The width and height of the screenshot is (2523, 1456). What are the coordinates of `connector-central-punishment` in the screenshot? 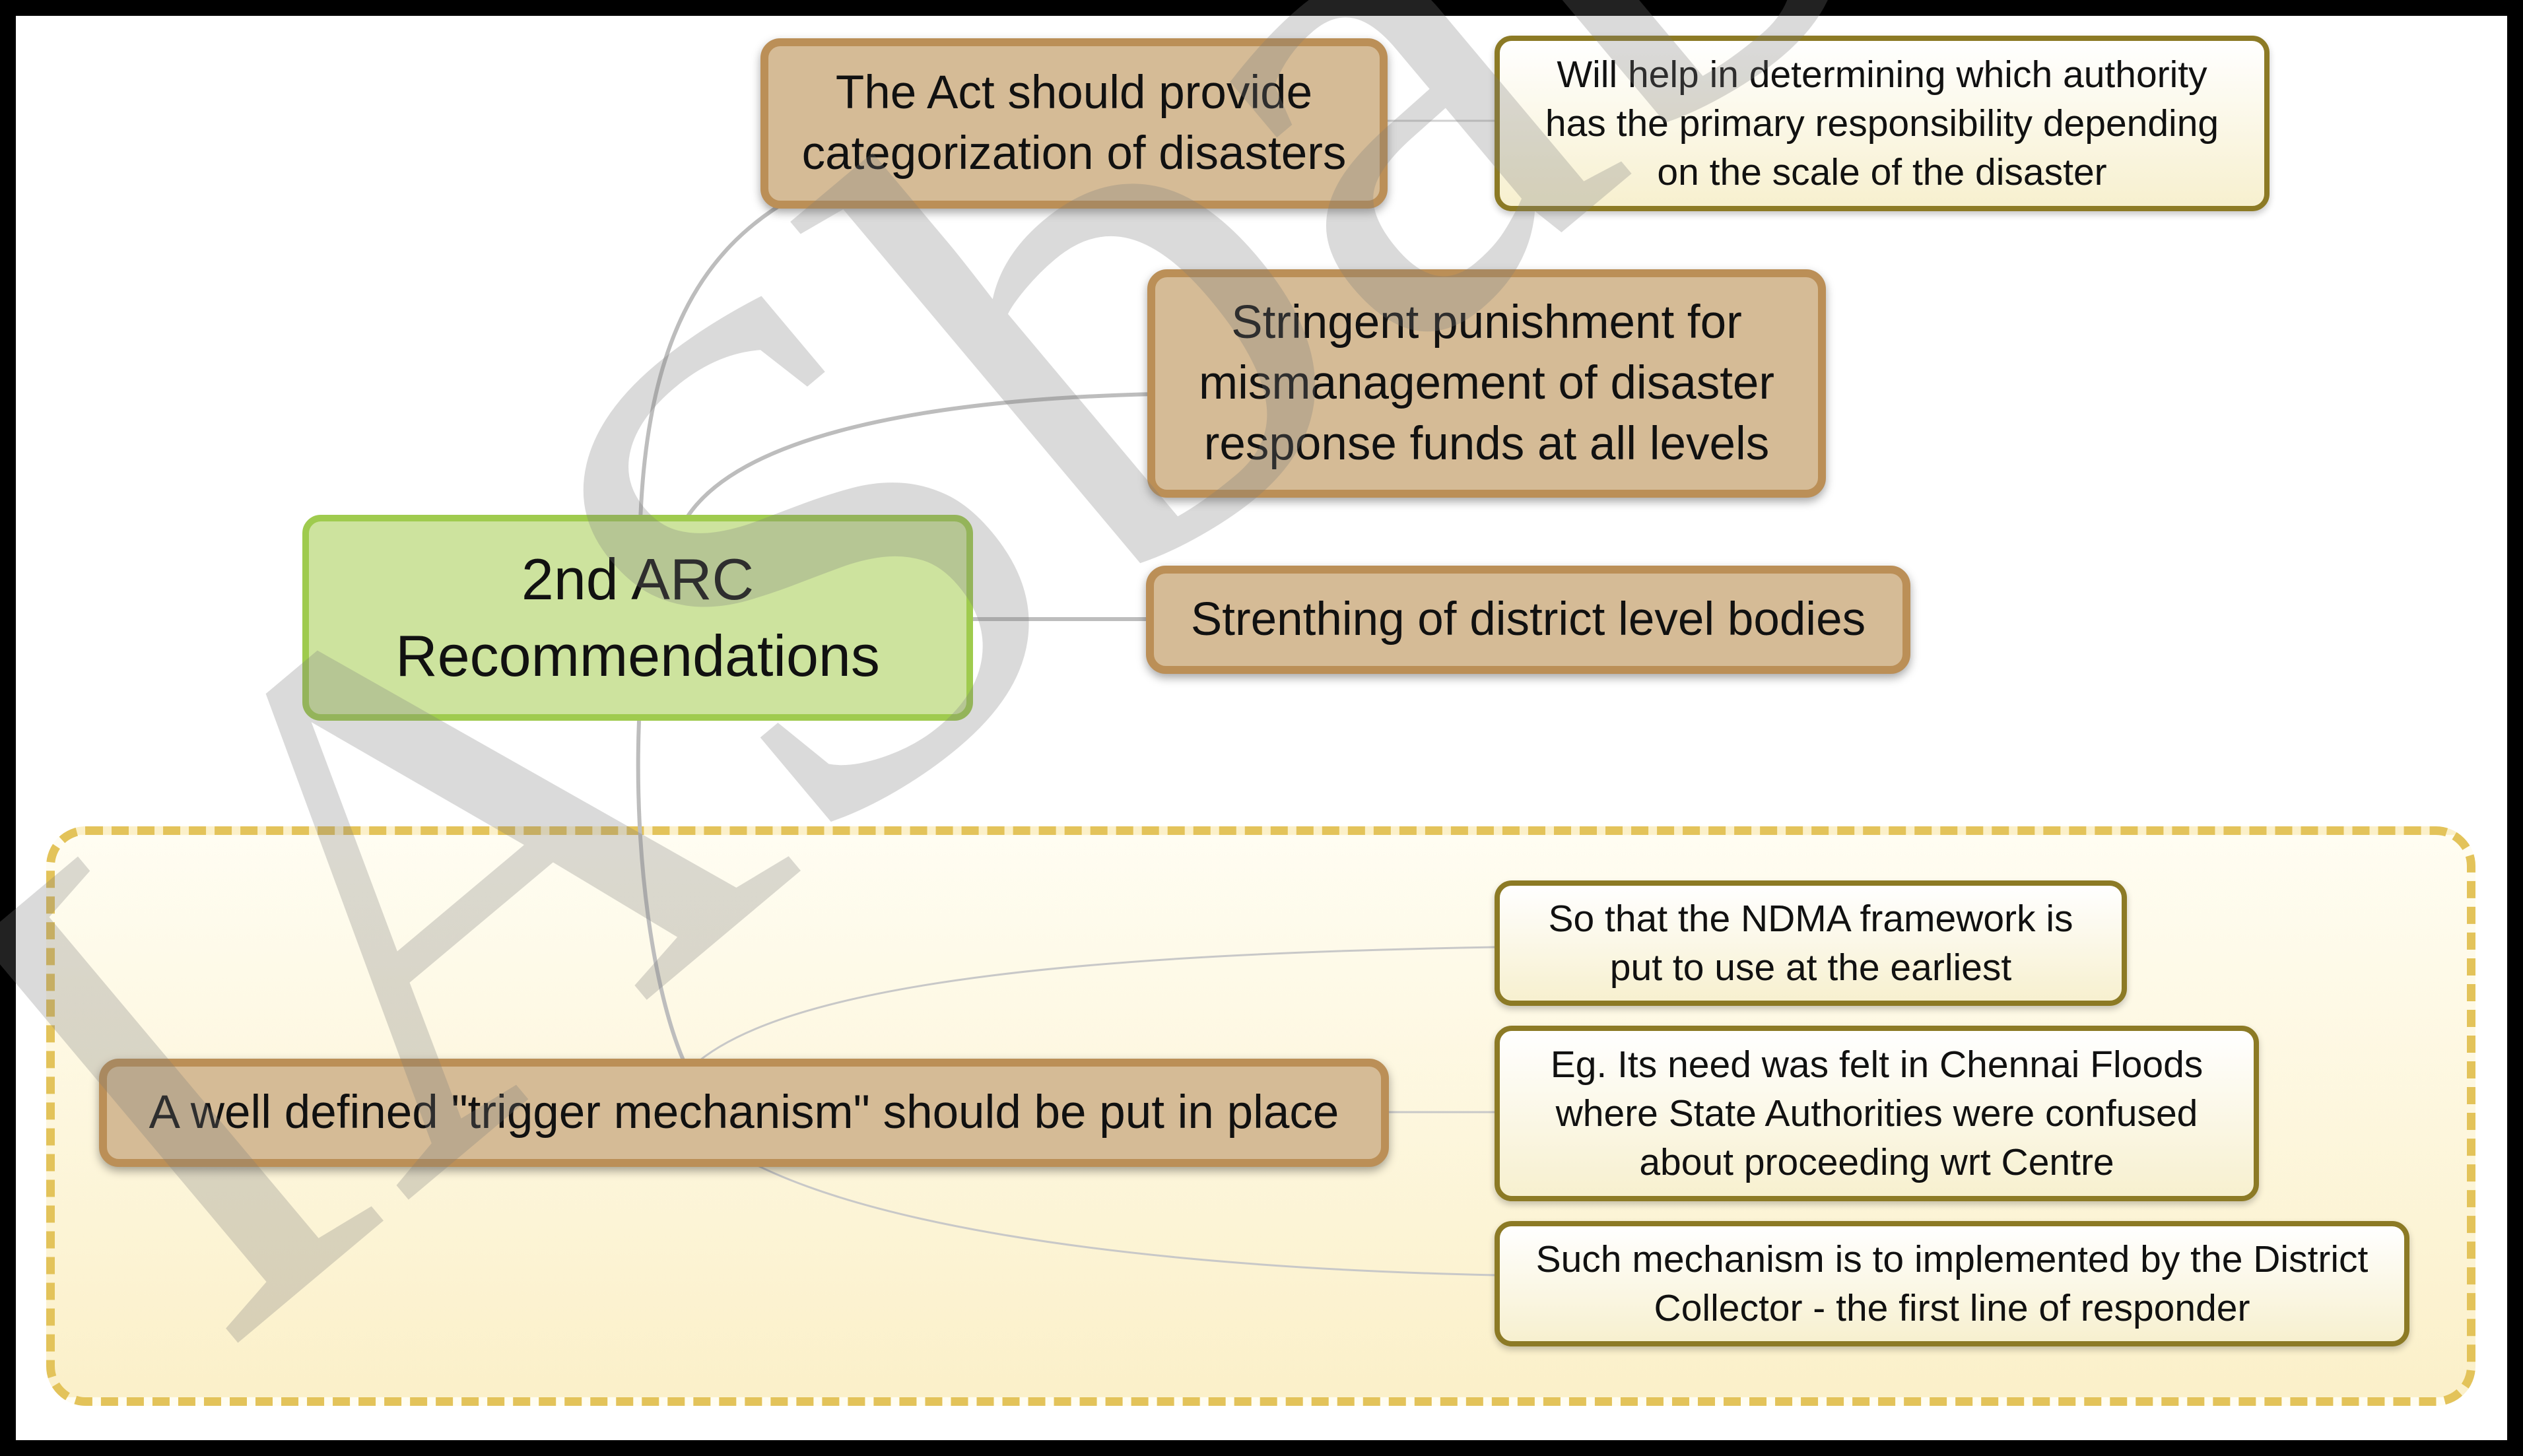 It's located at (921, 455).